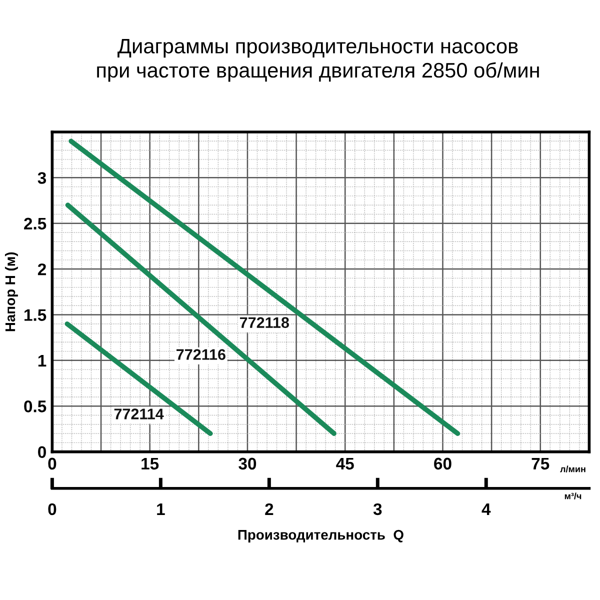 The height and width of the screenshot is (600, 600). Describe the element at coordinates (161, 509) in the screenshot. I see `x2-tick-label: 1` at that location.